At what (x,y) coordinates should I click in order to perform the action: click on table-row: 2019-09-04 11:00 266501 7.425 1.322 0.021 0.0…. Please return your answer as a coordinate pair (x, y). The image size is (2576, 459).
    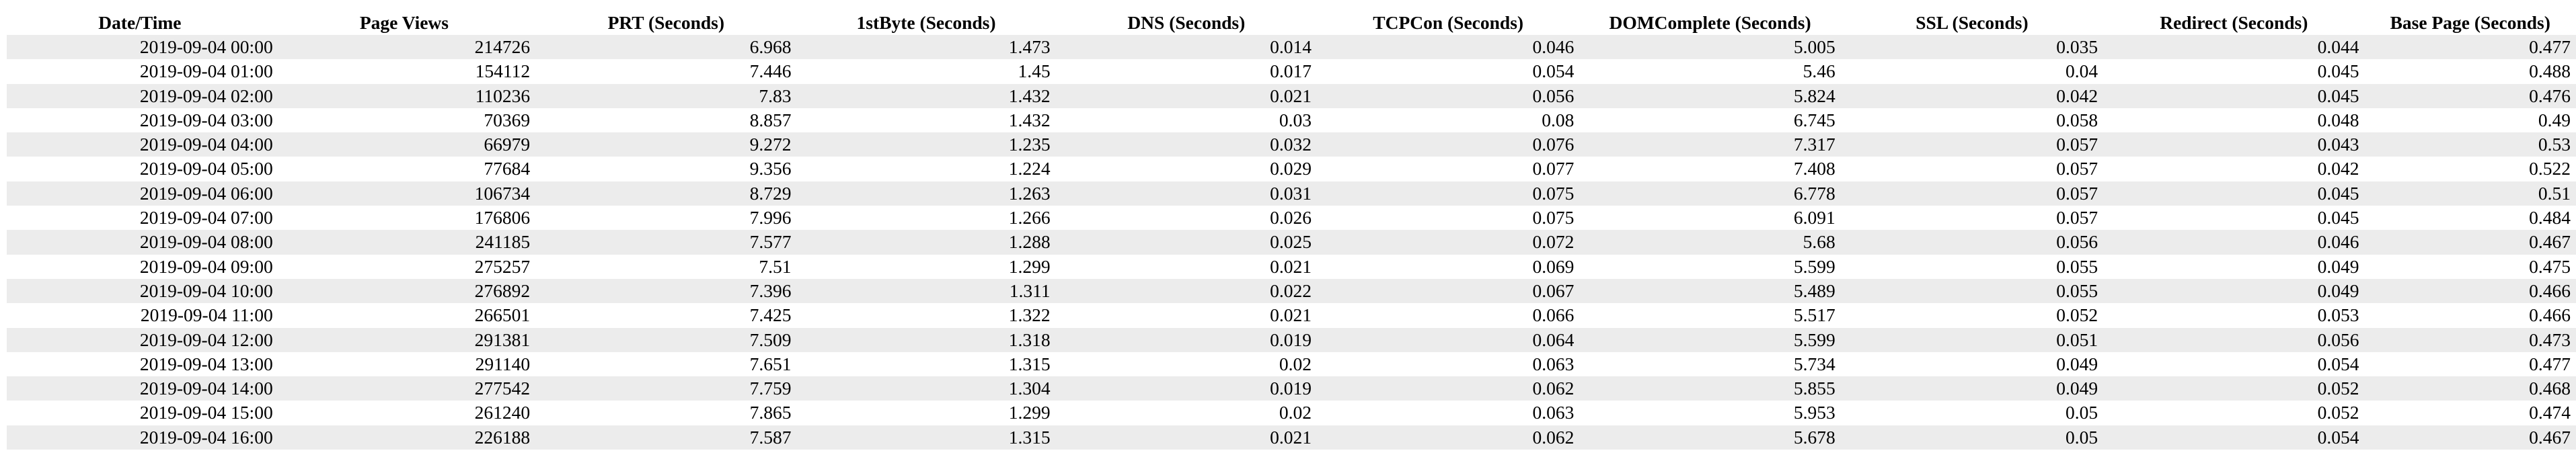
    Looking at the image, I should click on (1291, 315).